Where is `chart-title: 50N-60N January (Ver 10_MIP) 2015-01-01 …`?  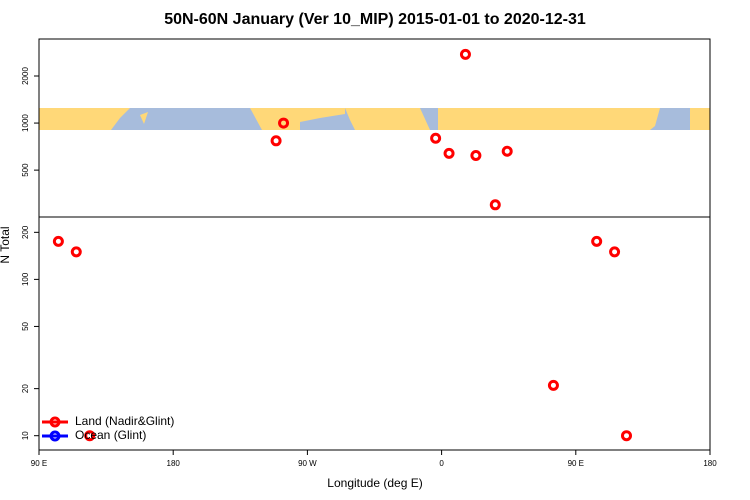
chart-title: 50N-60N January (Ver 10_MIP) 2015-01-01 … is located at coordinates (375, 19).